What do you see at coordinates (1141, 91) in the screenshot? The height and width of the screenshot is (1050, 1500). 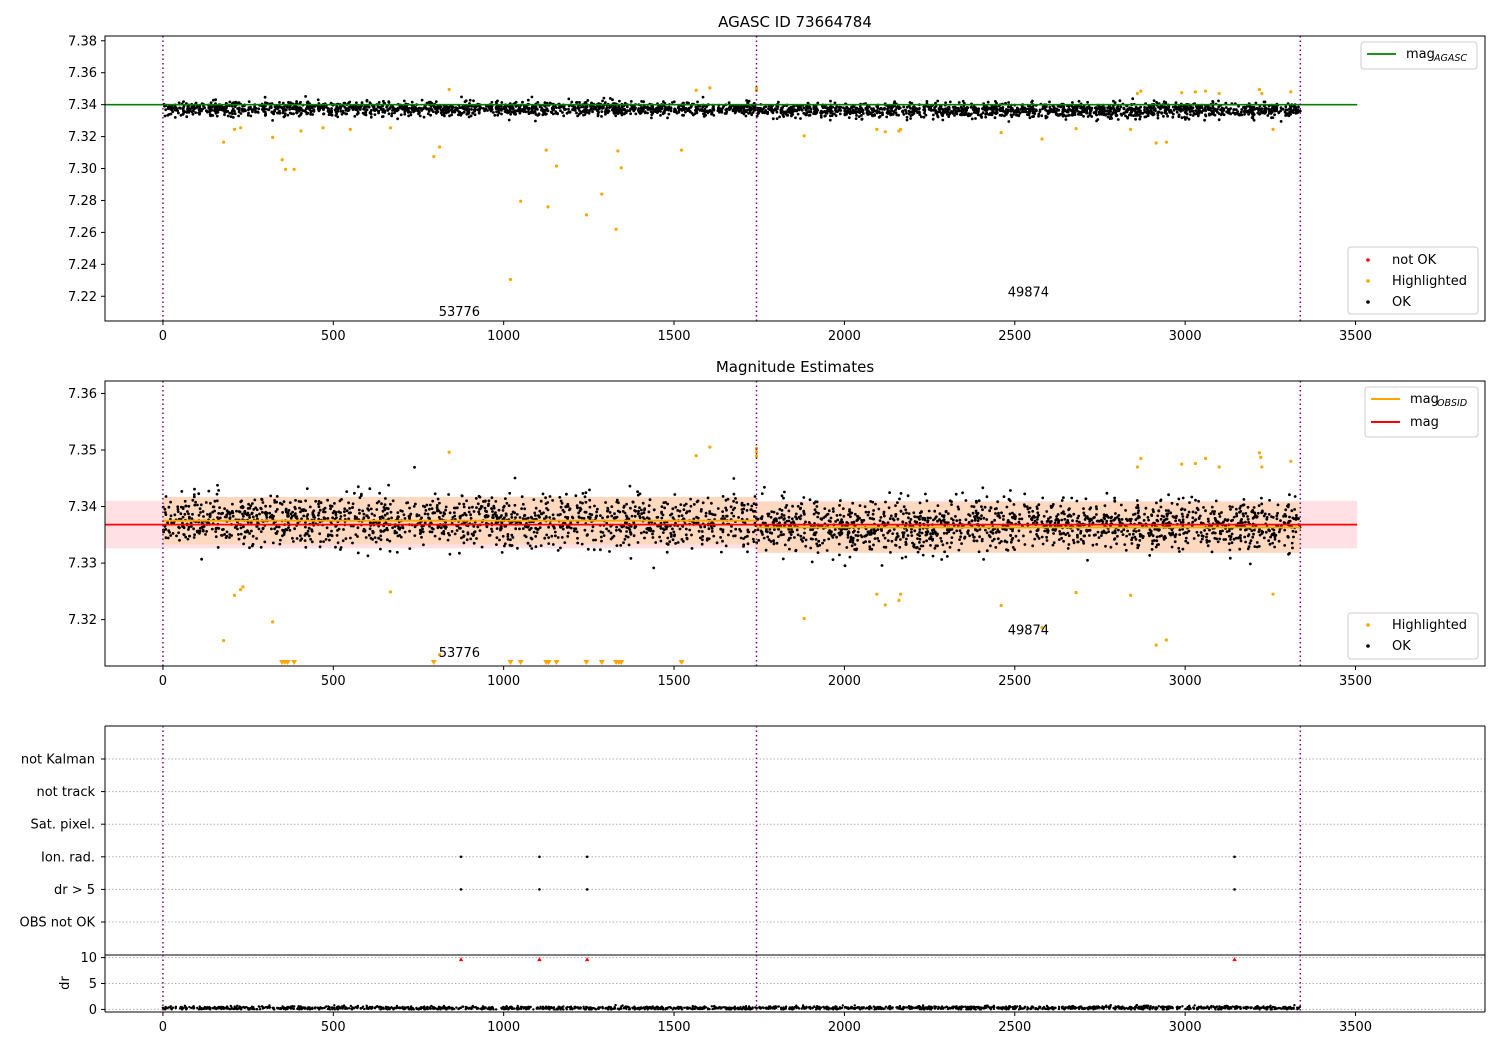 I see `highlighted-point` at bounding box center [1141, 91].